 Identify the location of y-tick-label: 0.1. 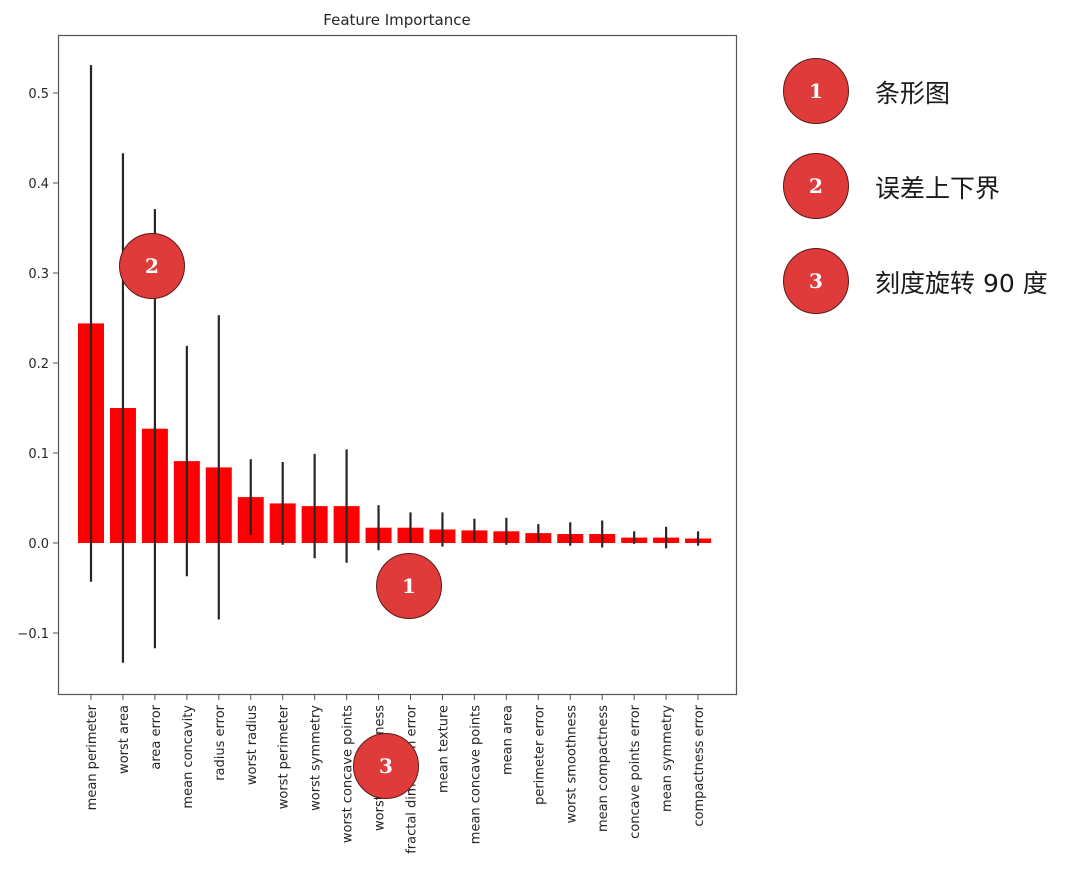
(38, 454).